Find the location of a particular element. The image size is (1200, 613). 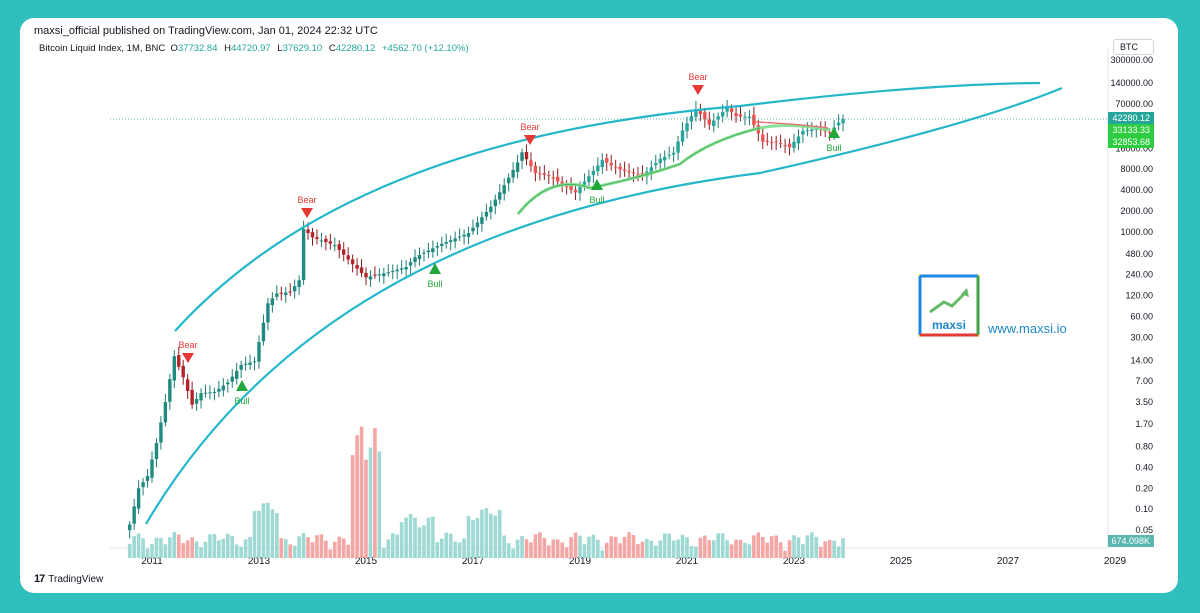

maxsi-url: www.maxsi.io is located at coordinates (1027, 328).